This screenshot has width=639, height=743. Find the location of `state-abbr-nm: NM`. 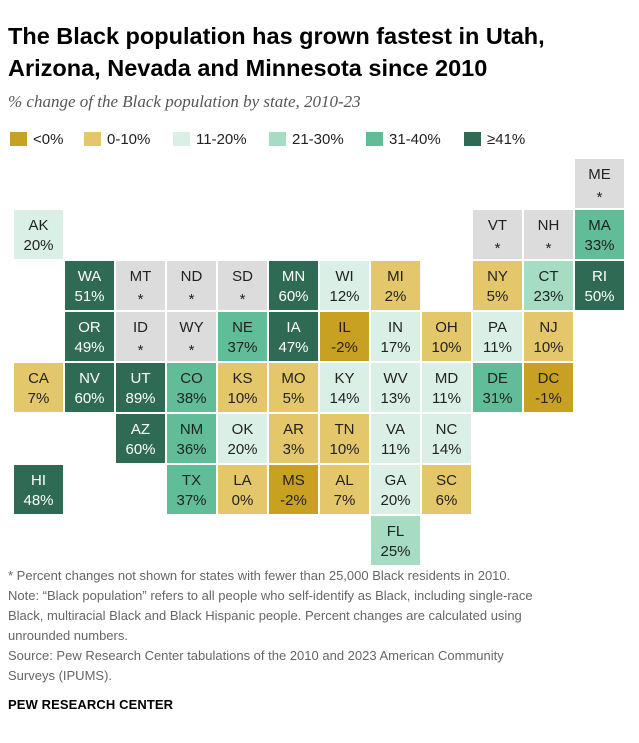

state-abbr-nm: NM is located at coordinates (191, 429).